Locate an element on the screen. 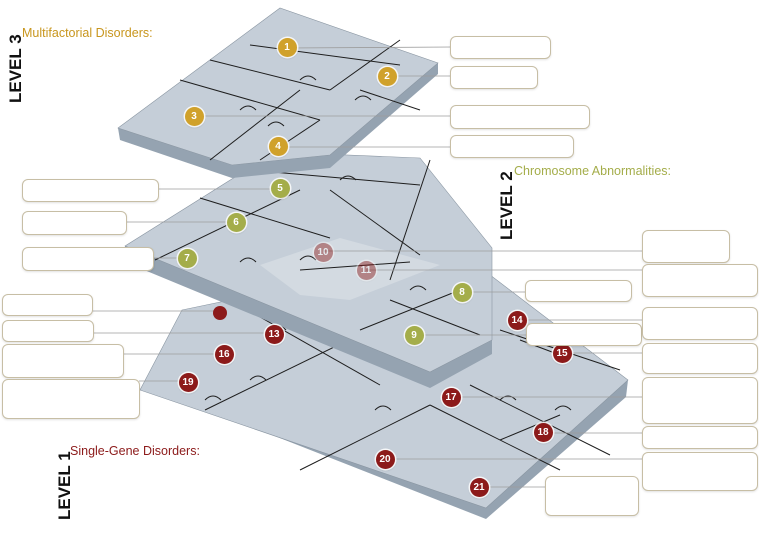 The image size is (759, 551). marker-2: 2 is located at coordinates (387, 76).